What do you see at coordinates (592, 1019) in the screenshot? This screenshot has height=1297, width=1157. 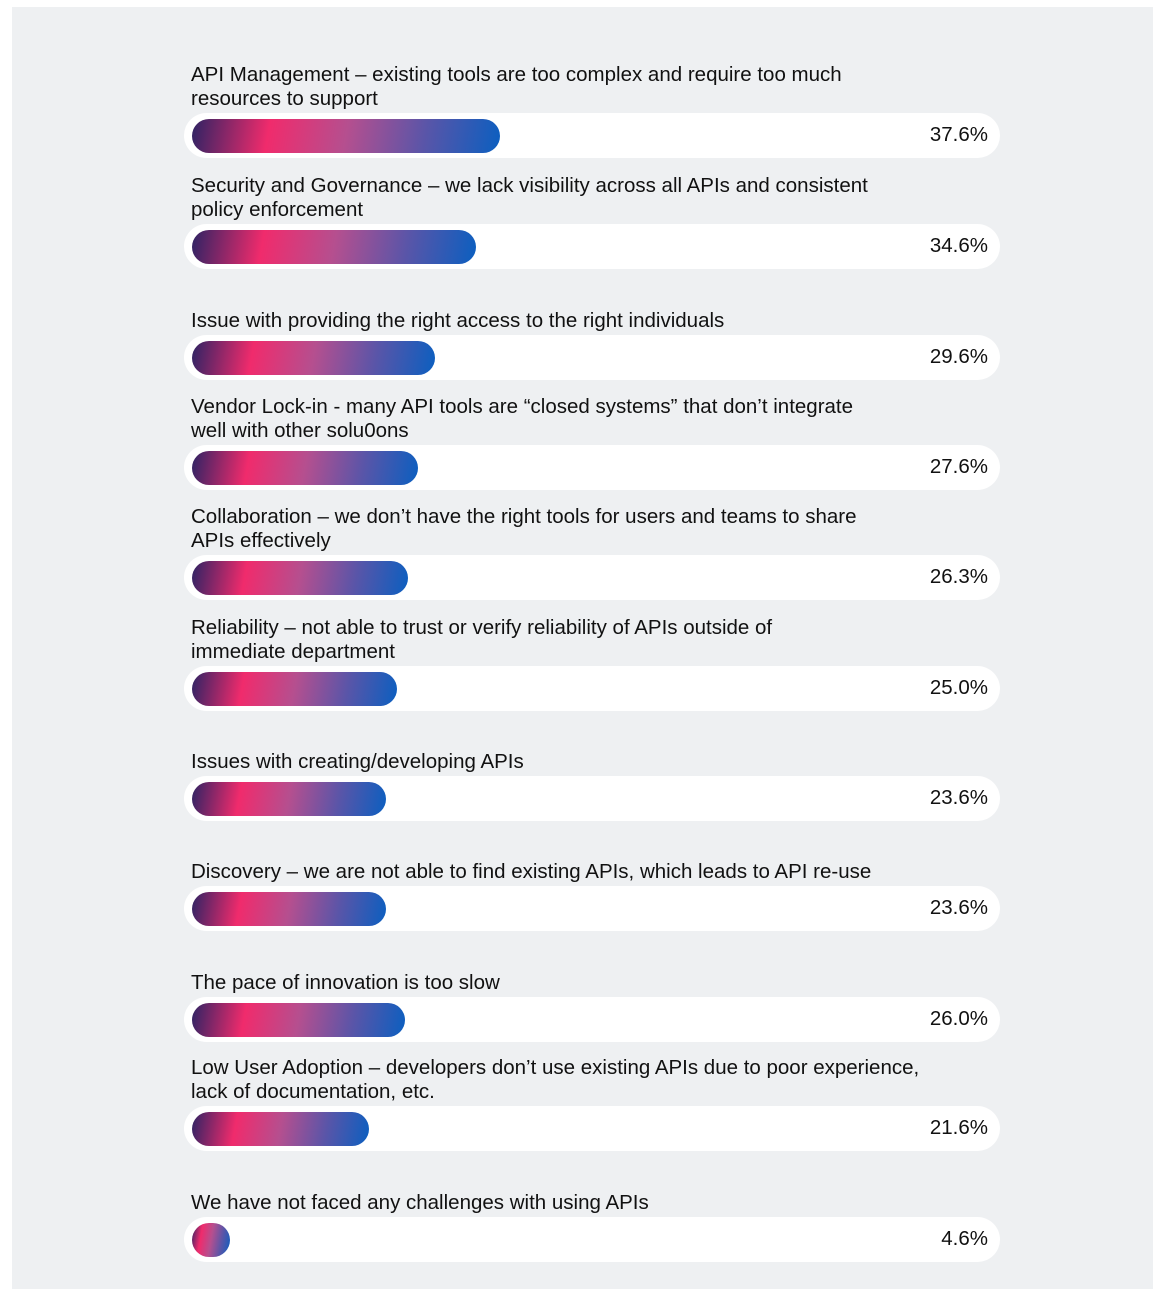 I see `bar-track: 26.0%` at bounding box center [592, 1019].